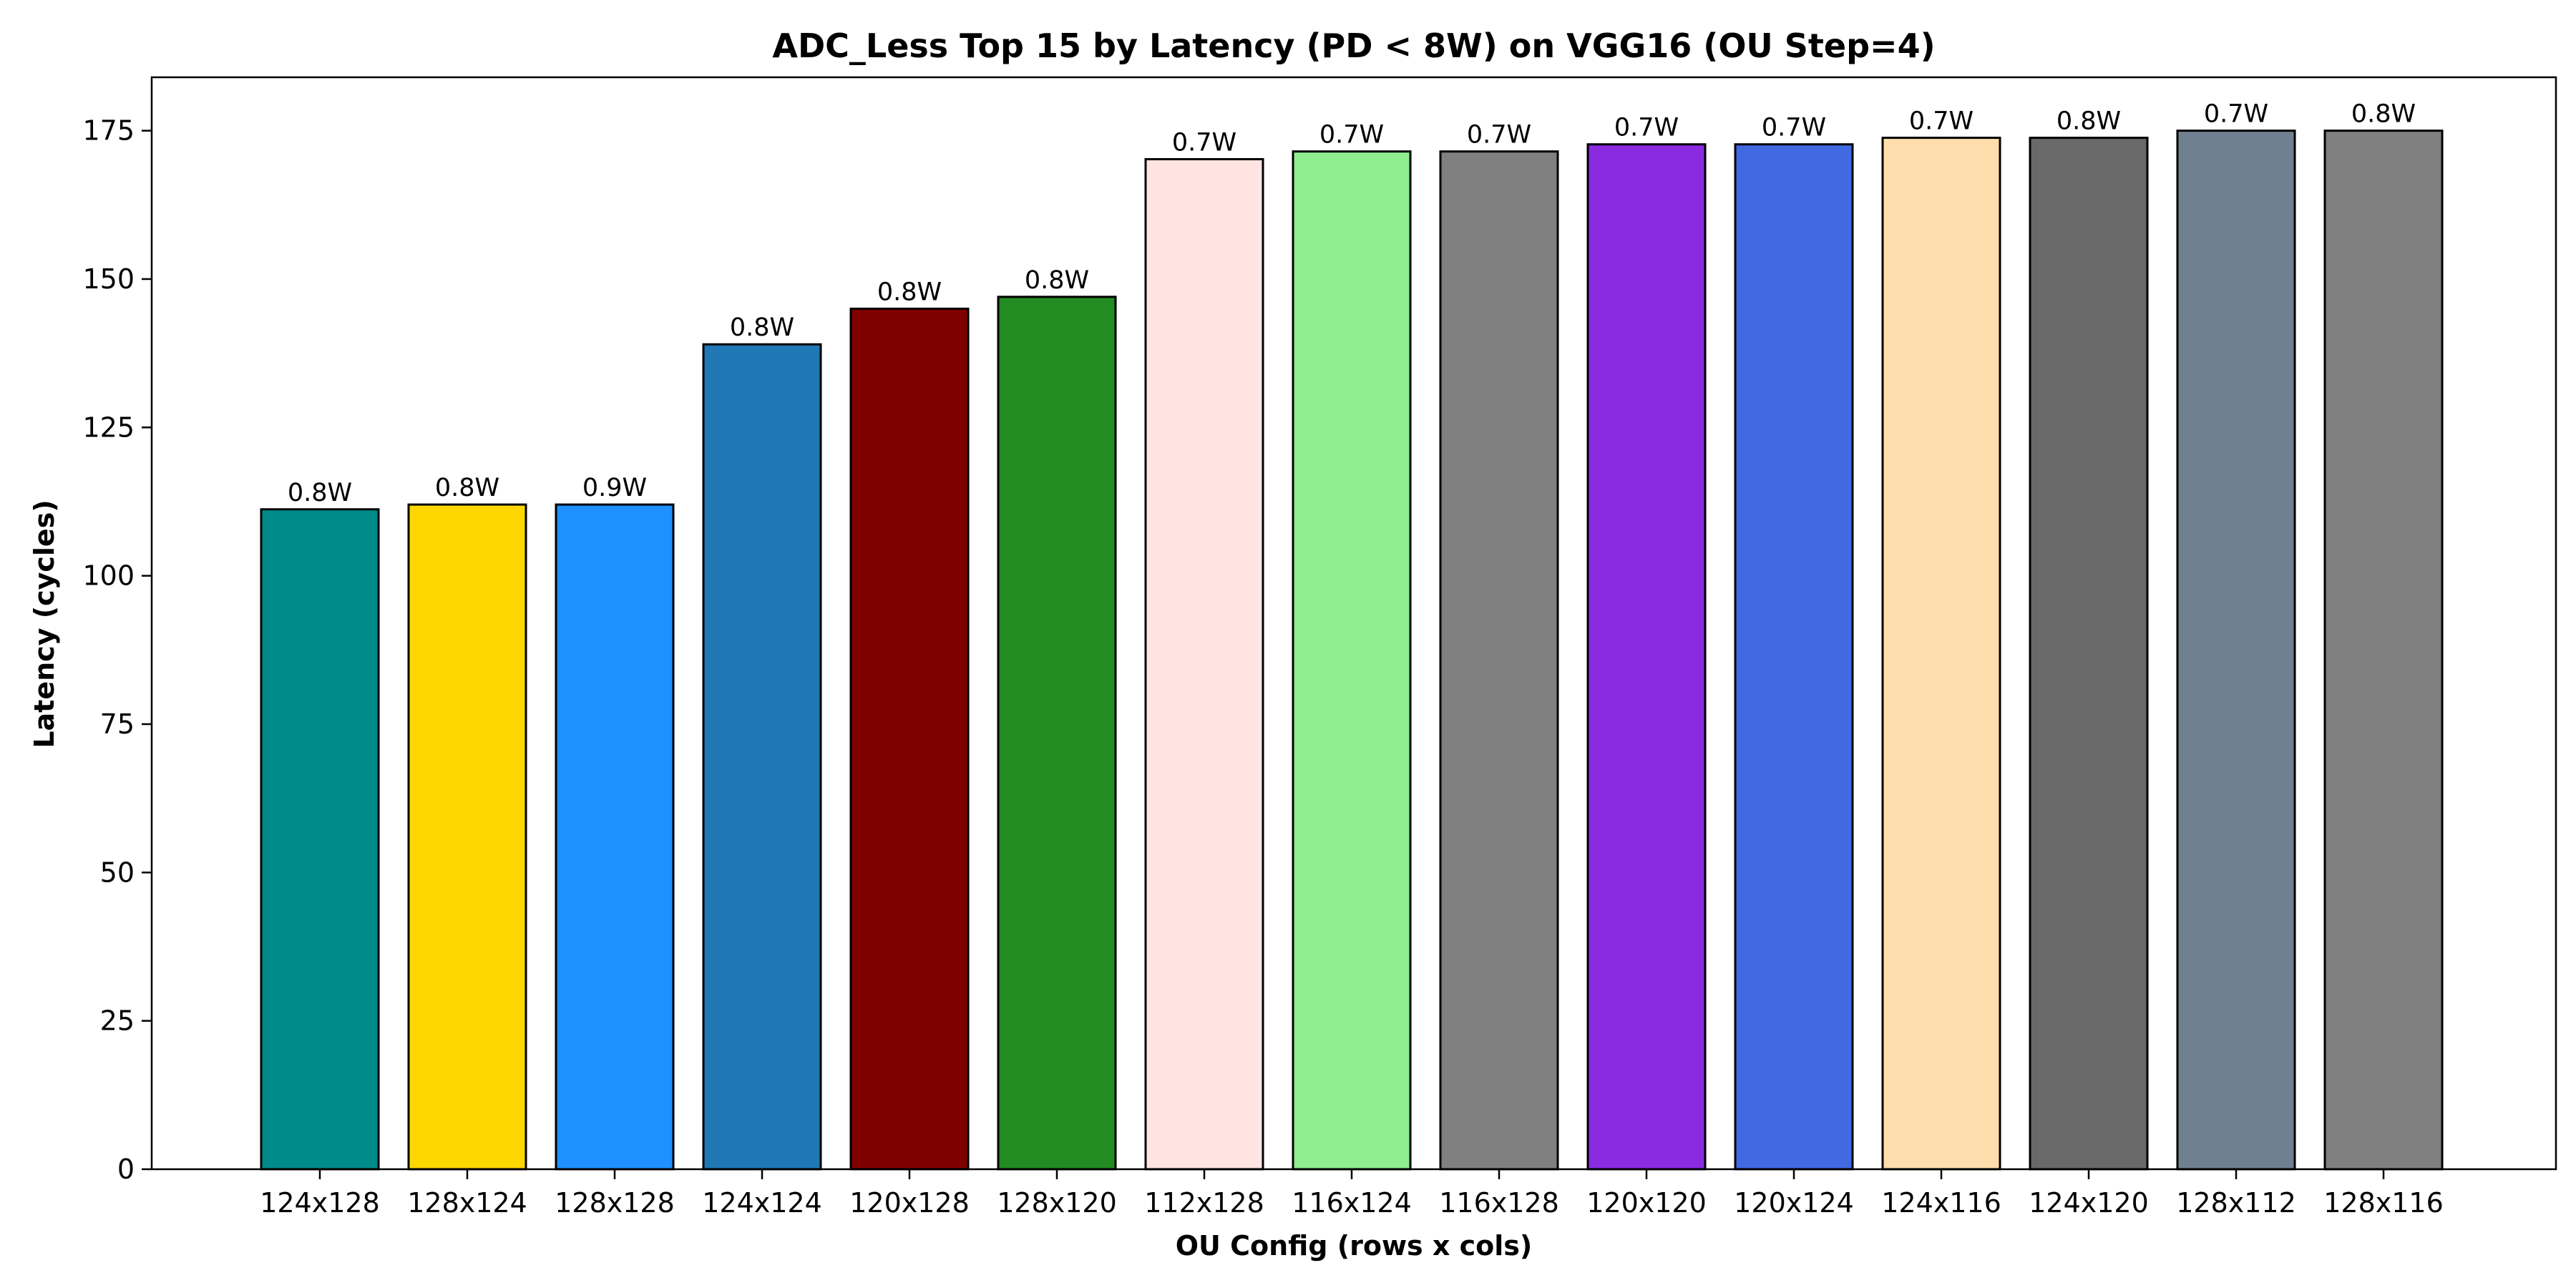  I want to click on y-tick-label: 50, so click(117, 872).